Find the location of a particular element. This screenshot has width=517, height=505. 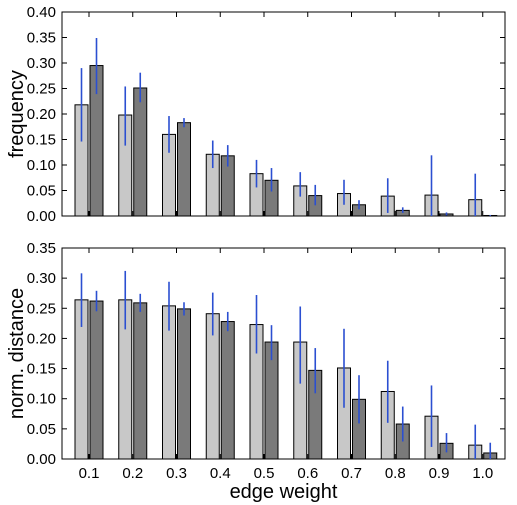

bar-series-2-0.1 is located at coordinates (96, 380).